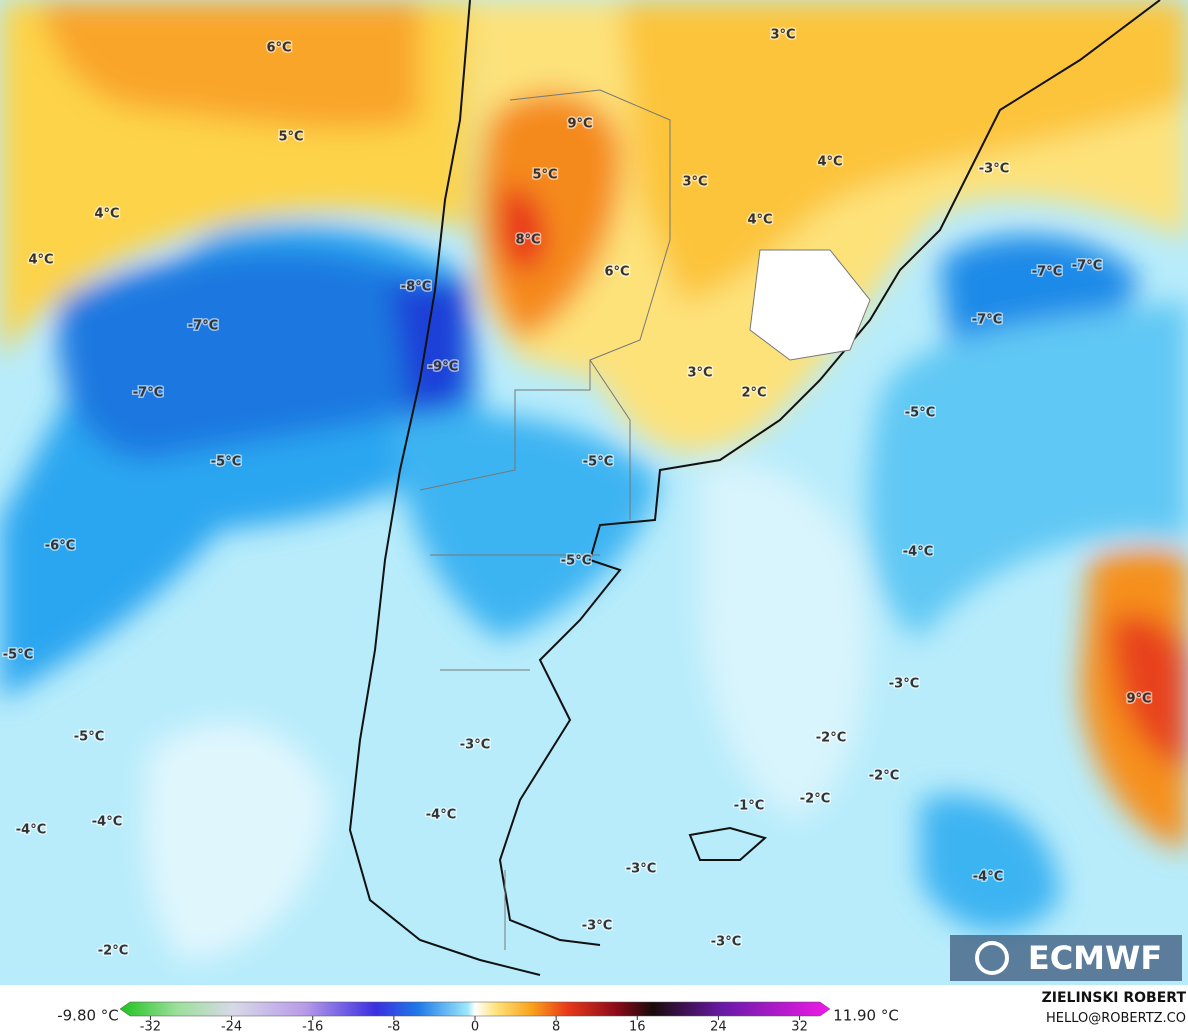 This screenshot has width=1188, height=1035. Describe the element at coordinates (527, 240) in the screenshot. I see `temperature-label: 8°C` at that location.